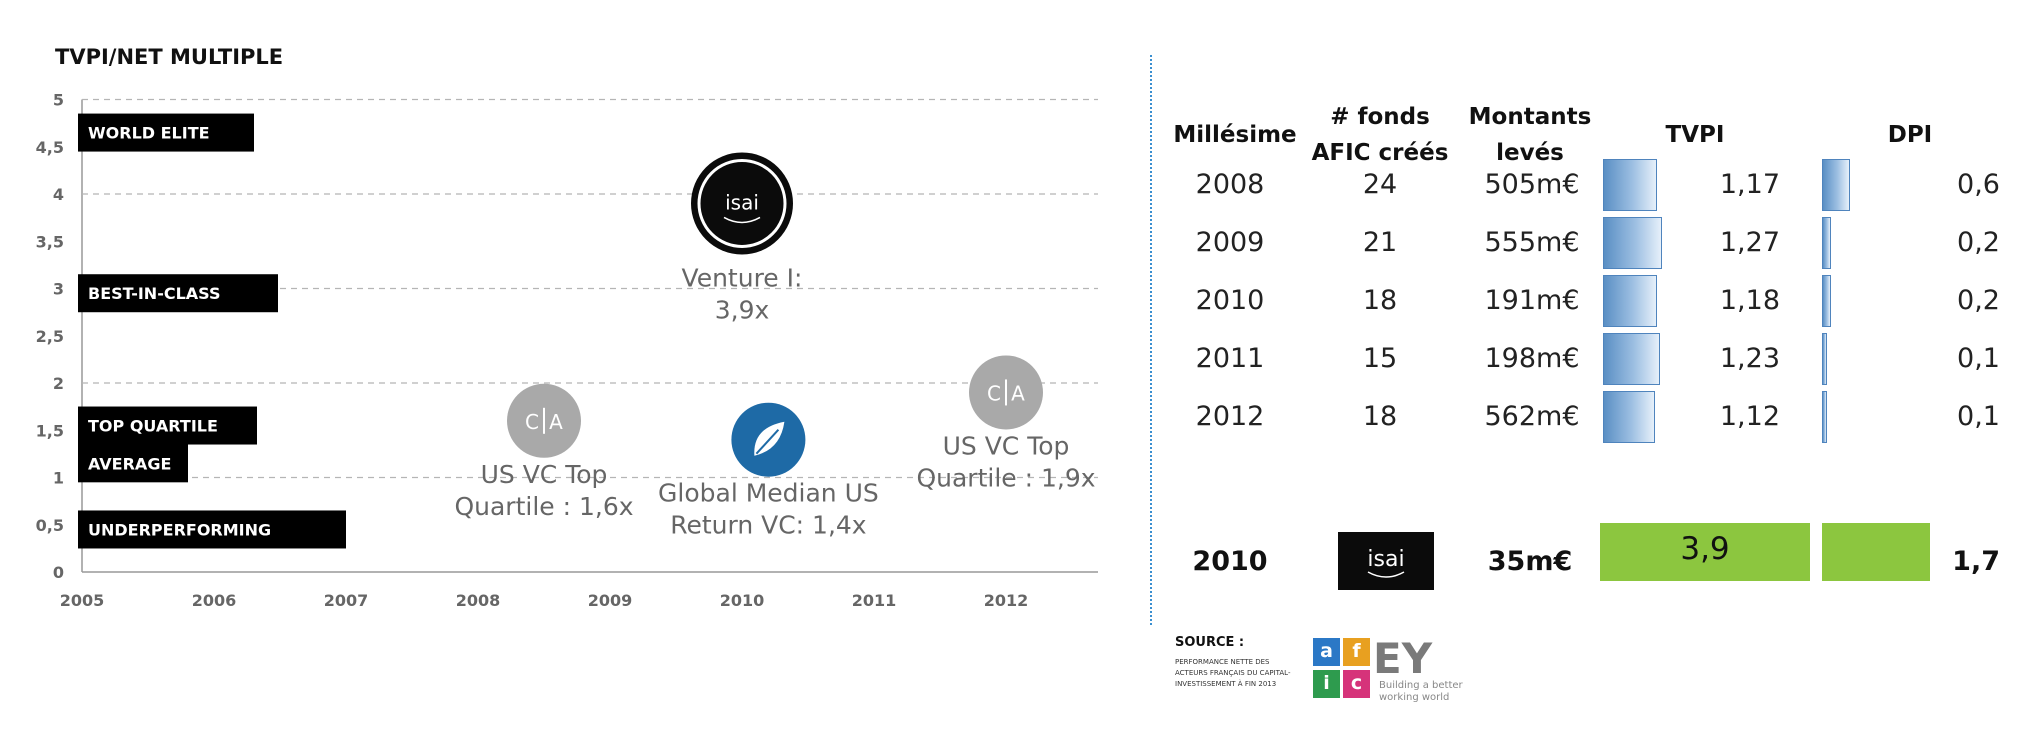  What do you see at coordinates (874, 600) in the screenshot?
I see `x-tick-label: 2011` at bounding box center [874, 600].